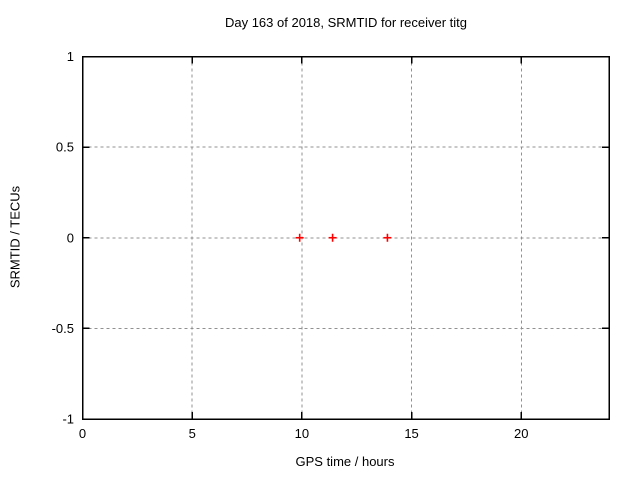 Image resolution: width=640 pixels, height=480 pixels. What do you see at coordinates (70, 56) in the screenshot?
I see `y-tick-label: 1` at bounding box center [70, 56].